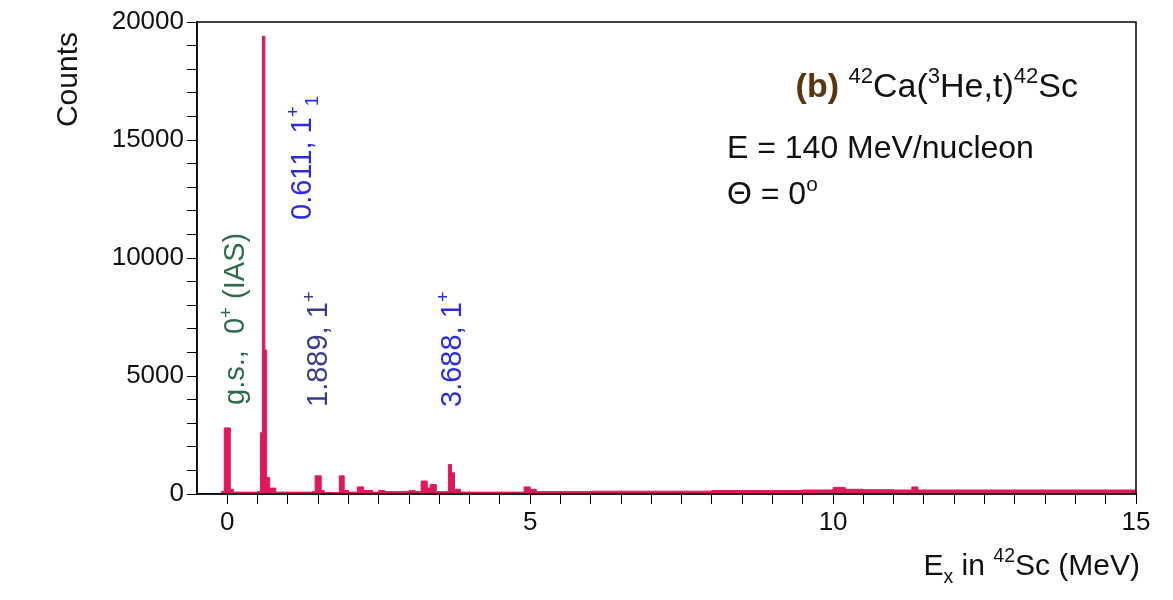 This screenshot has height=600, width=1173. I want to click on y-tick-label: 10000, so click(147, 256).